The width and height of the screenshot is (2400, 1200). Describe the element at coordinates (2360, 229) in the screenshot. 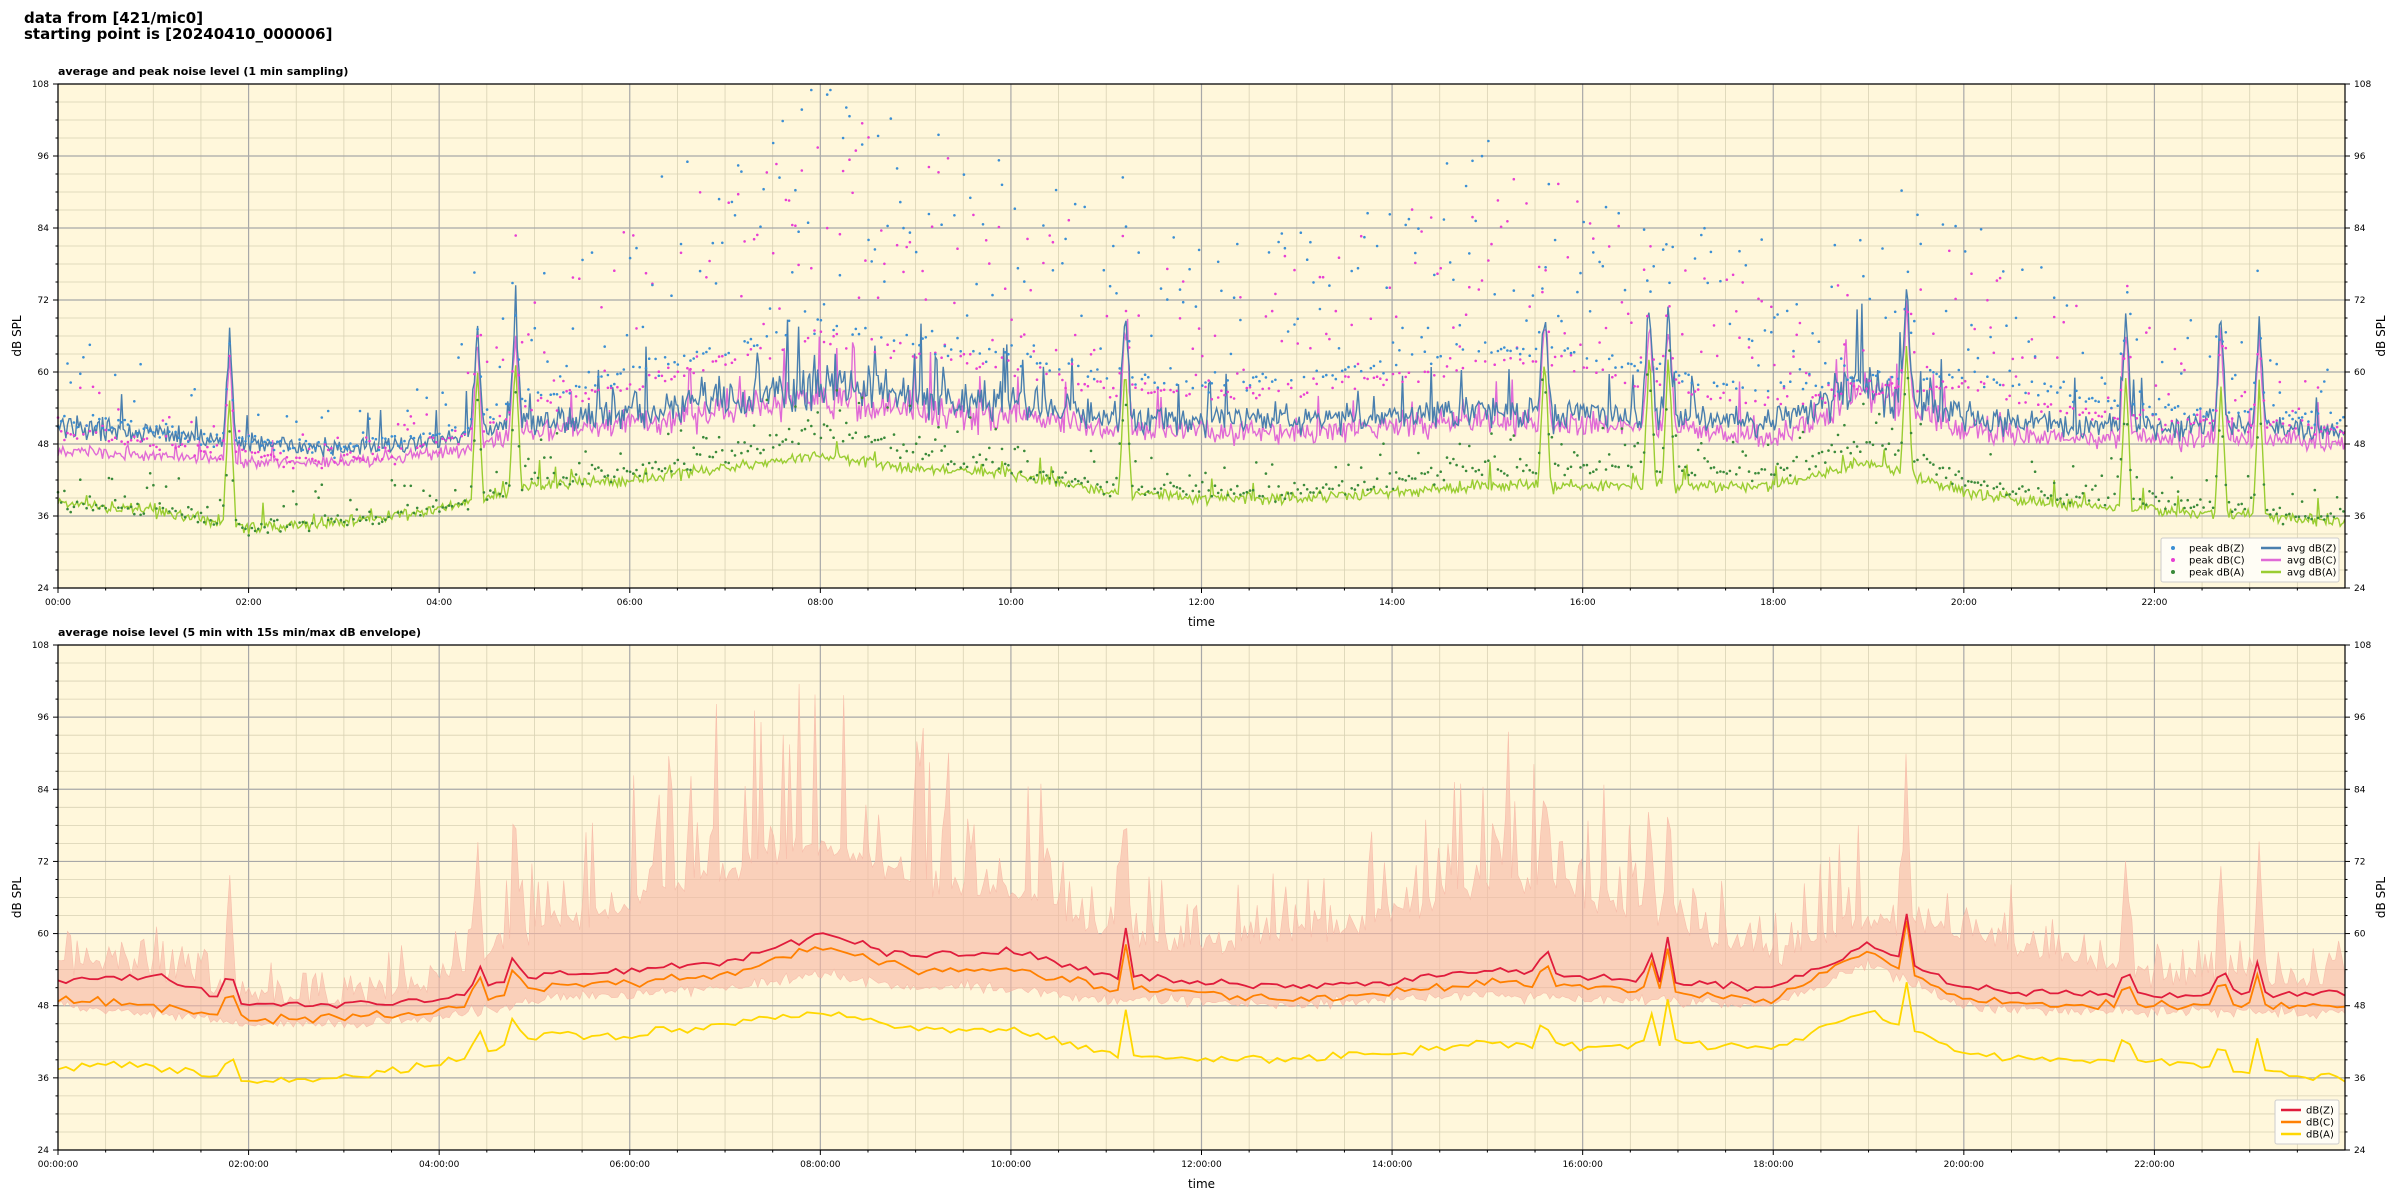

I see `y-tick-label-right: 84` at that location.